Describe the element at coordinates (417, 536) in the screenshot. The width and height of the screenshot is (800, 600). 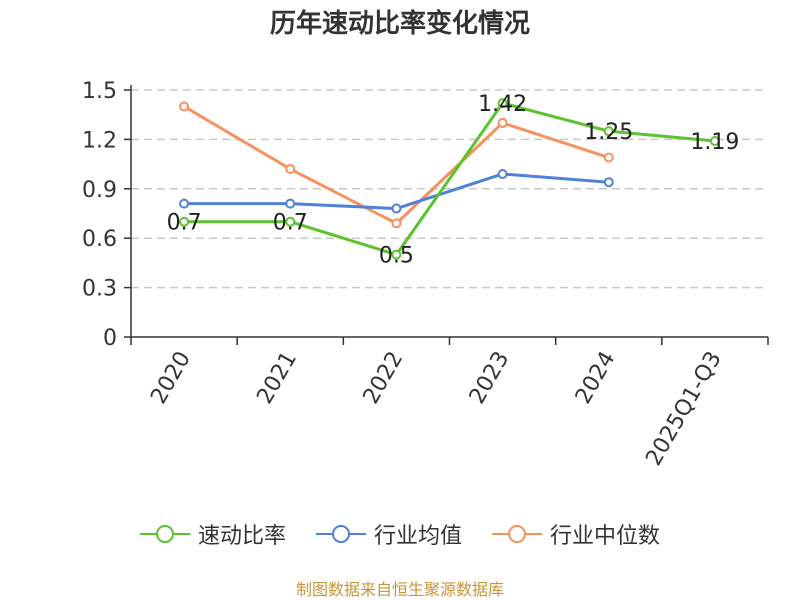
I see `legend-label-1: 行业均值` at that location.